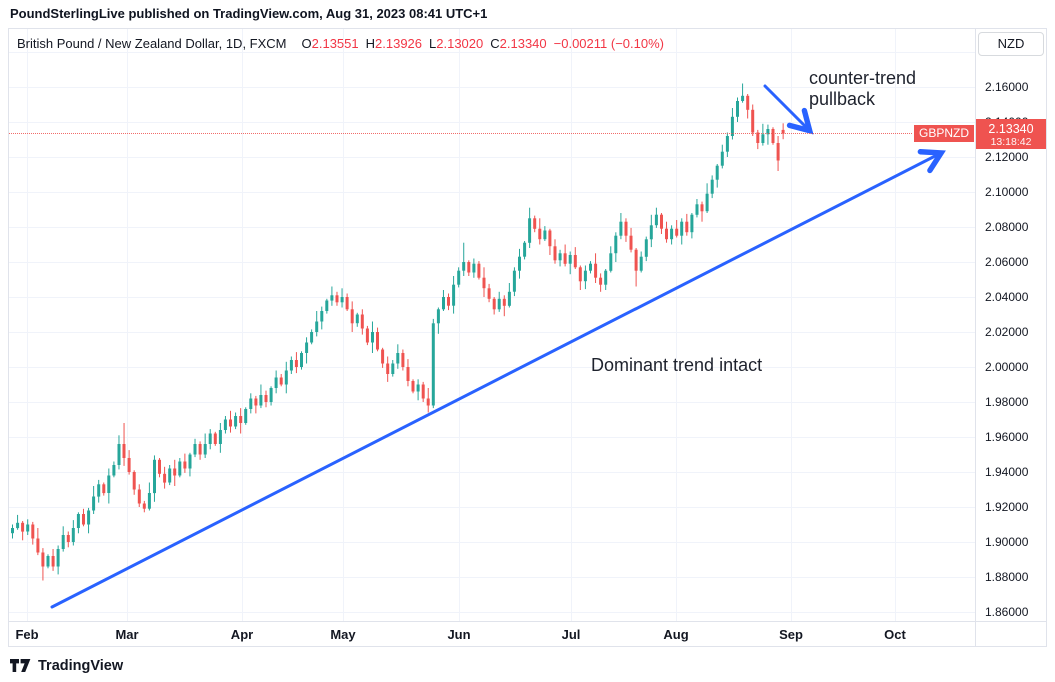 The image size is (1055, 682). I want to click on price-tick-label: 1.98000, so click(1007, 402).